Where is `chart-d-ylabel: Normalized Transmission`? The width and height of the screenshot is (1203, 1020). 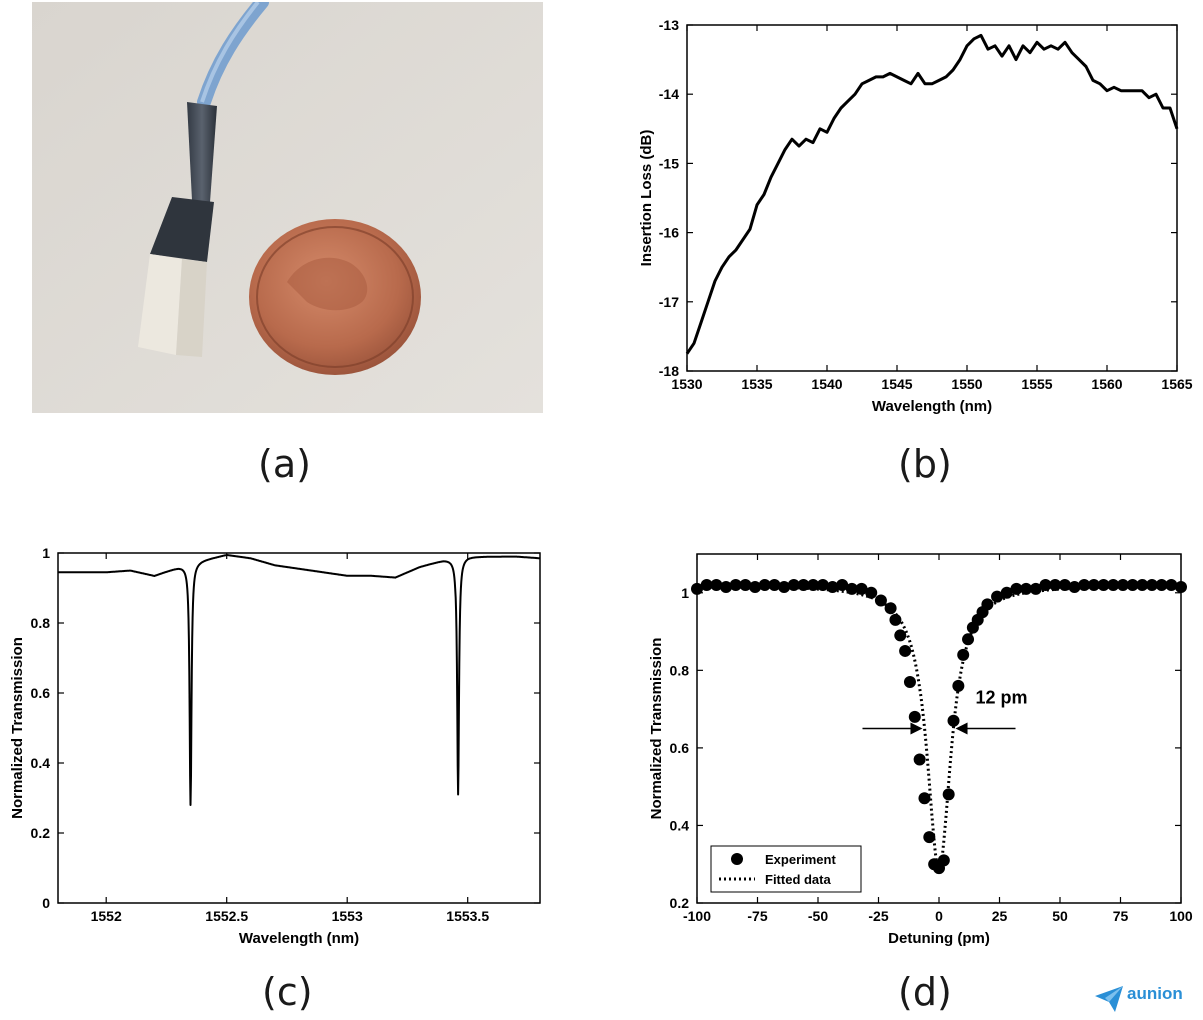
chart-d-ylabel: Normalized Transmission is located at coordinates (656, 729).